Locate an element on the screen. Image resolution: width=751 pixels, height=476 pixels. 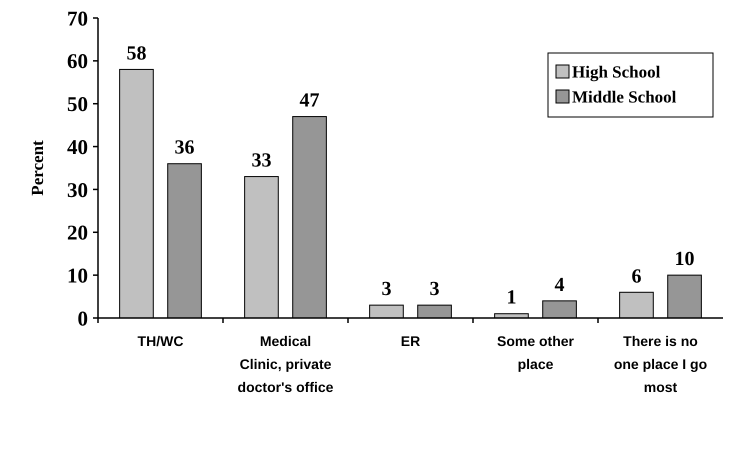
x-tick-label: Medical Clinic, private doctor's office is located at coordinates (286, 364).